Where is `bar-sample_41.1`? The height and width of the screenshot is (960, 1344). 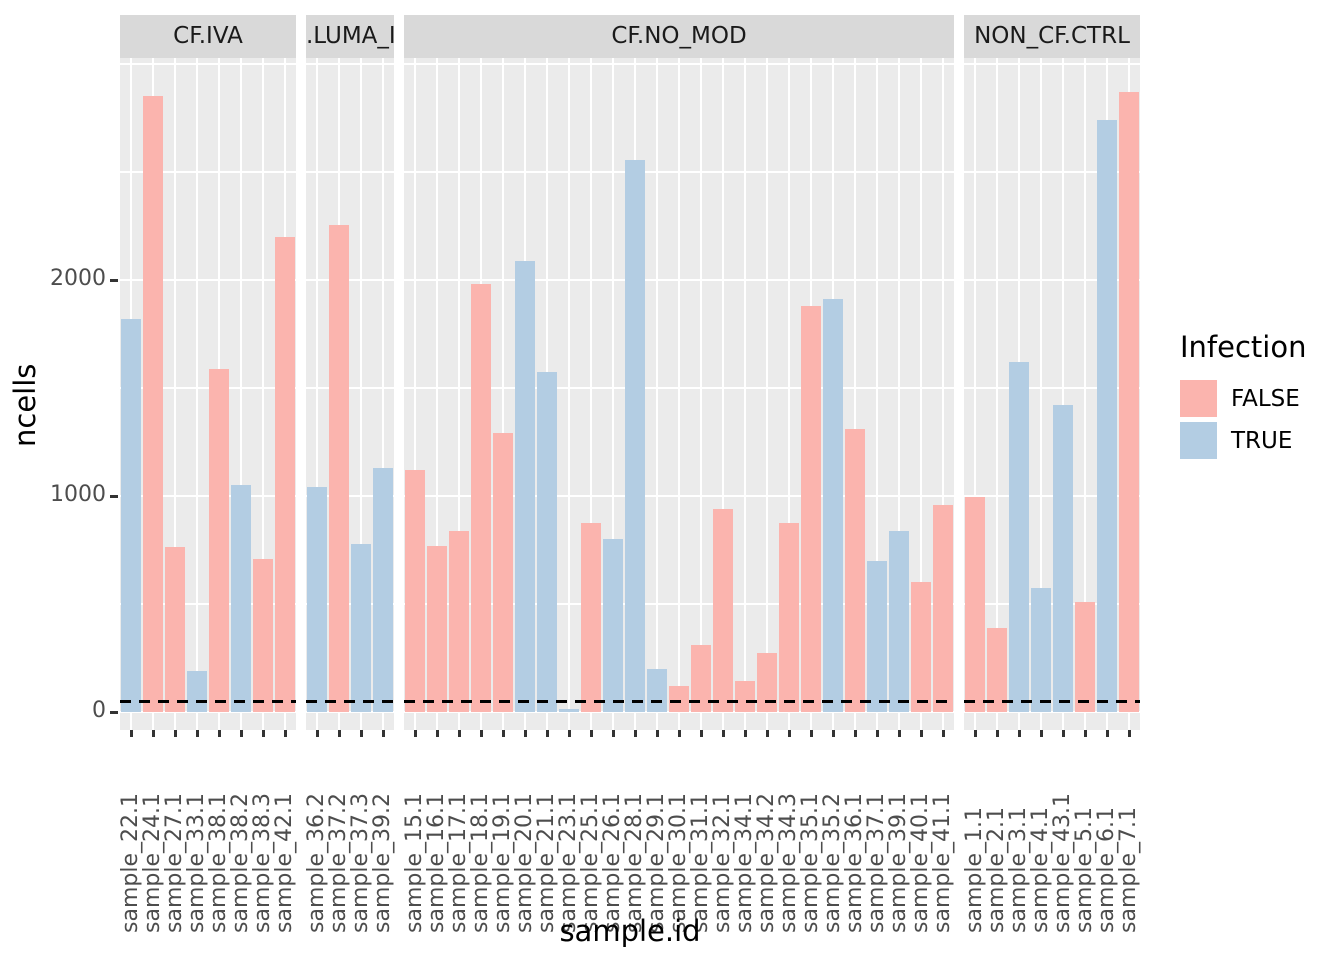 bar-sample_41.1 is located at coordinates (943, 608).